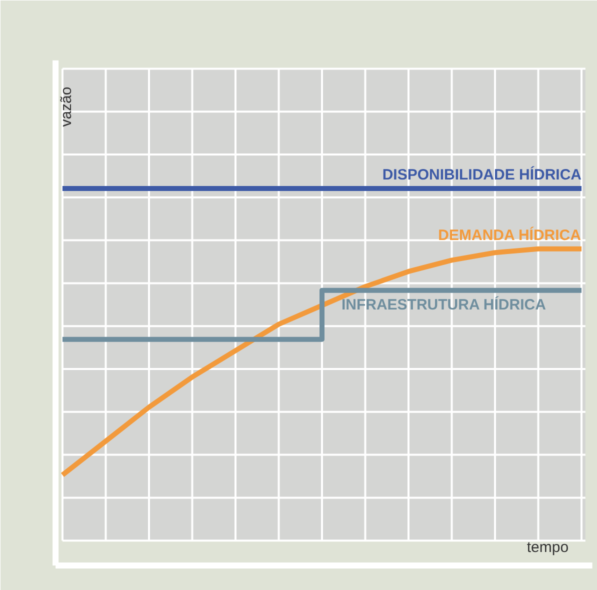 The width and height of the screenshot is (597, 590). What do you see at coordinates (67, 106) in the screenshot?
I see `y-axis-title: vazão` at bounding box center [67, 106].